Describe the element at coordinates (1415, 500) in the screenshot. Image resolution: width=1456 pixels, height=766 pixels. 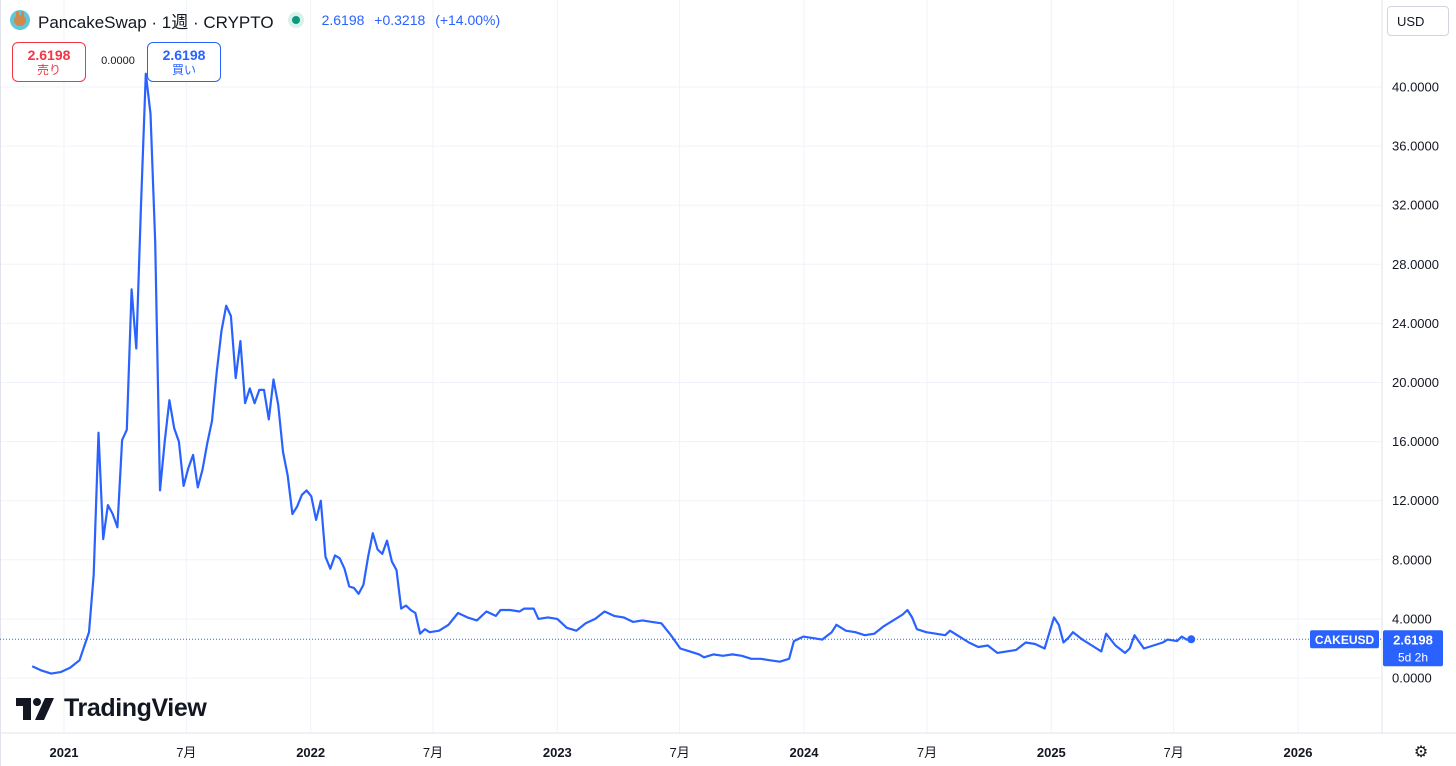
I see `y-tick-label: 12.0000` at that location.